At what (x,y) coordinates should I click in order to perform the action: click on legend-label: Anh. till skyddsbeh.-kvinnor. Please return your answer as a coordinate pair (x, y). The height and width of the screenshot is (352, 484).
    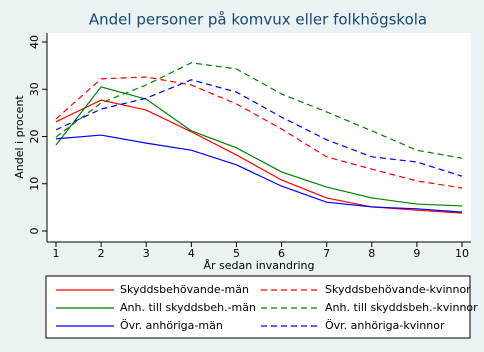
    Looking at the image, I should click on (401, 307).